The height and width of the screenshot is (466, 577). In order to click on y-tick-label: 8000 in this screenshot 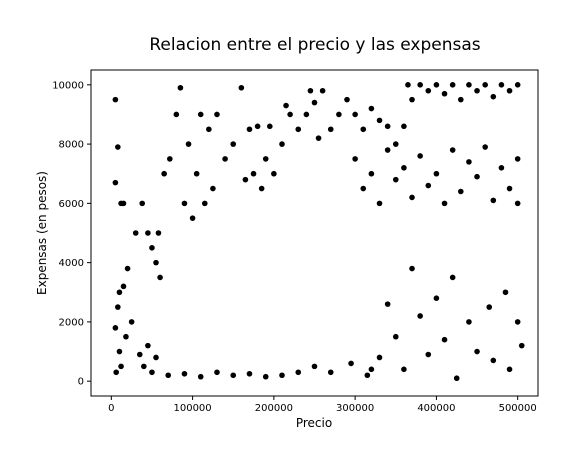, I will do `click(71, 145)`.